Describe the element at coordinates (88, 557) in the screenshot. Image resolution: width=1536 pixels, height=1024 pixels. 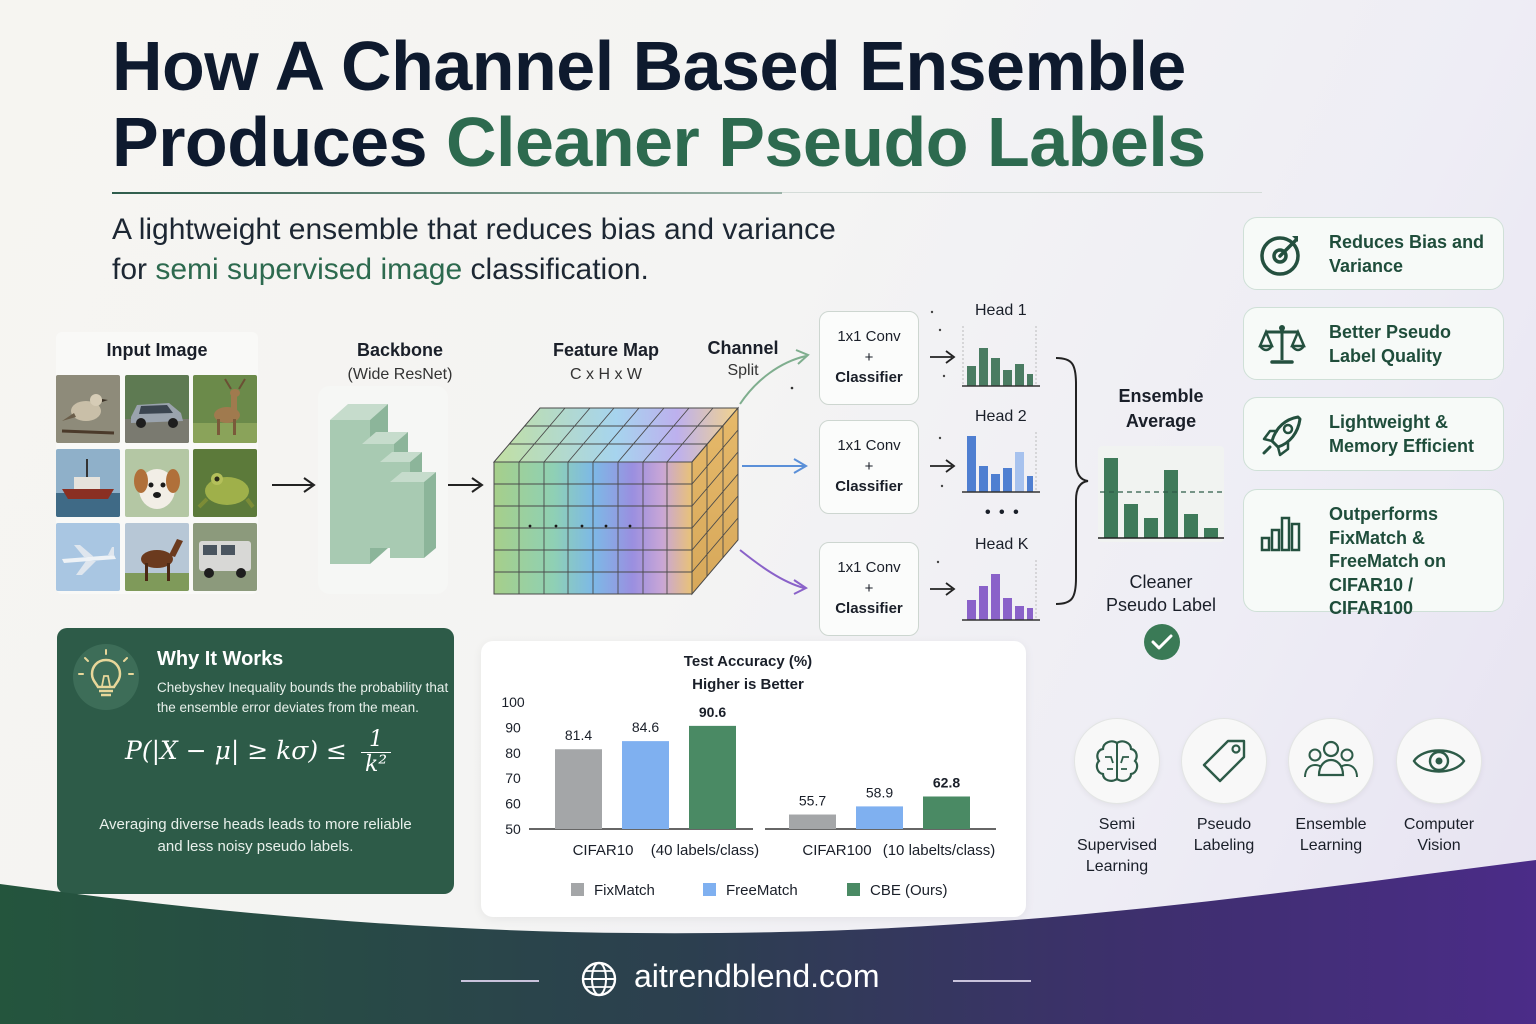
I see `airplane-thumbnail` at that location.